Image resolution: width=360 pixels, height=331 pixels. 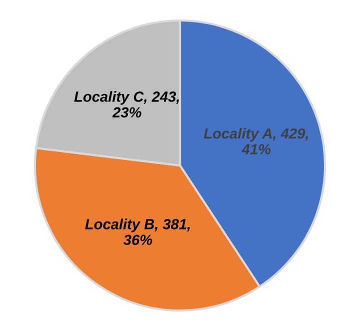 What do you see at coordinates (126, 104) in the screenshot?
I see `slice-label: Locality C, 243, 23%` at bounding box center [126, 104].